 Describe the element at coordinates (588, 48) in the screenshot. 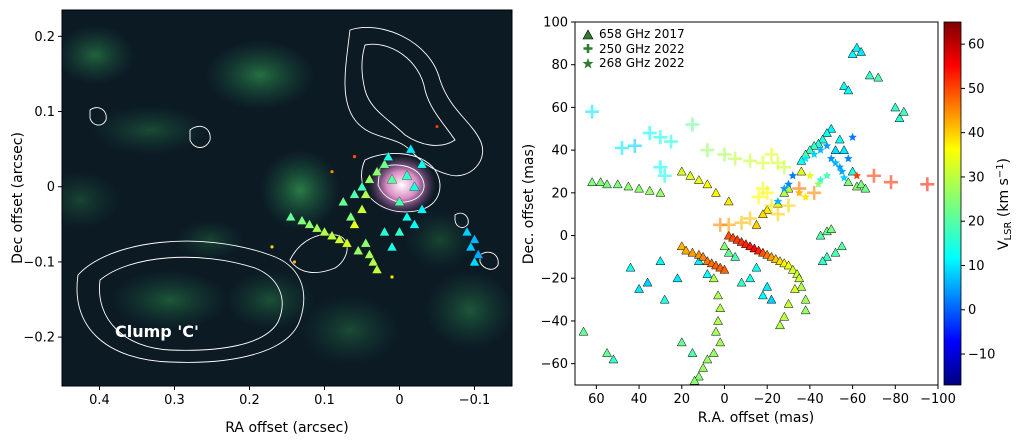

I see `legend-plus-icon` at that location.